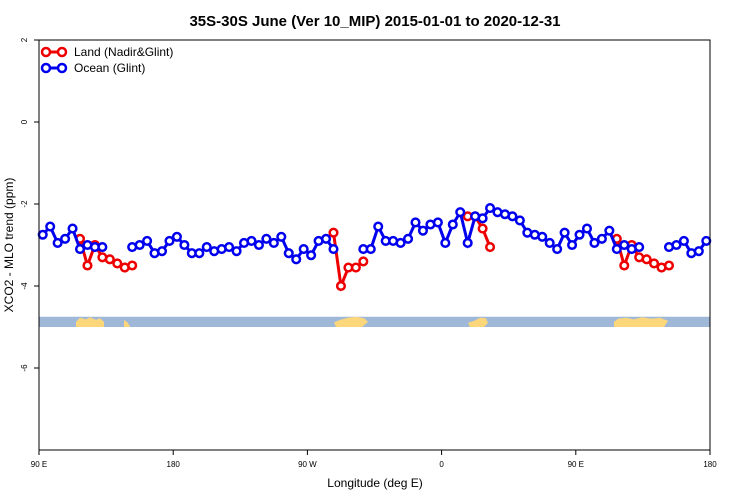 This screenshot has width=750, height=500. Describe the element at coordinates (106, 60) in the screenshot. I see `legend: Land (Nadir&Glint) Ocean (Glint)` at that location.